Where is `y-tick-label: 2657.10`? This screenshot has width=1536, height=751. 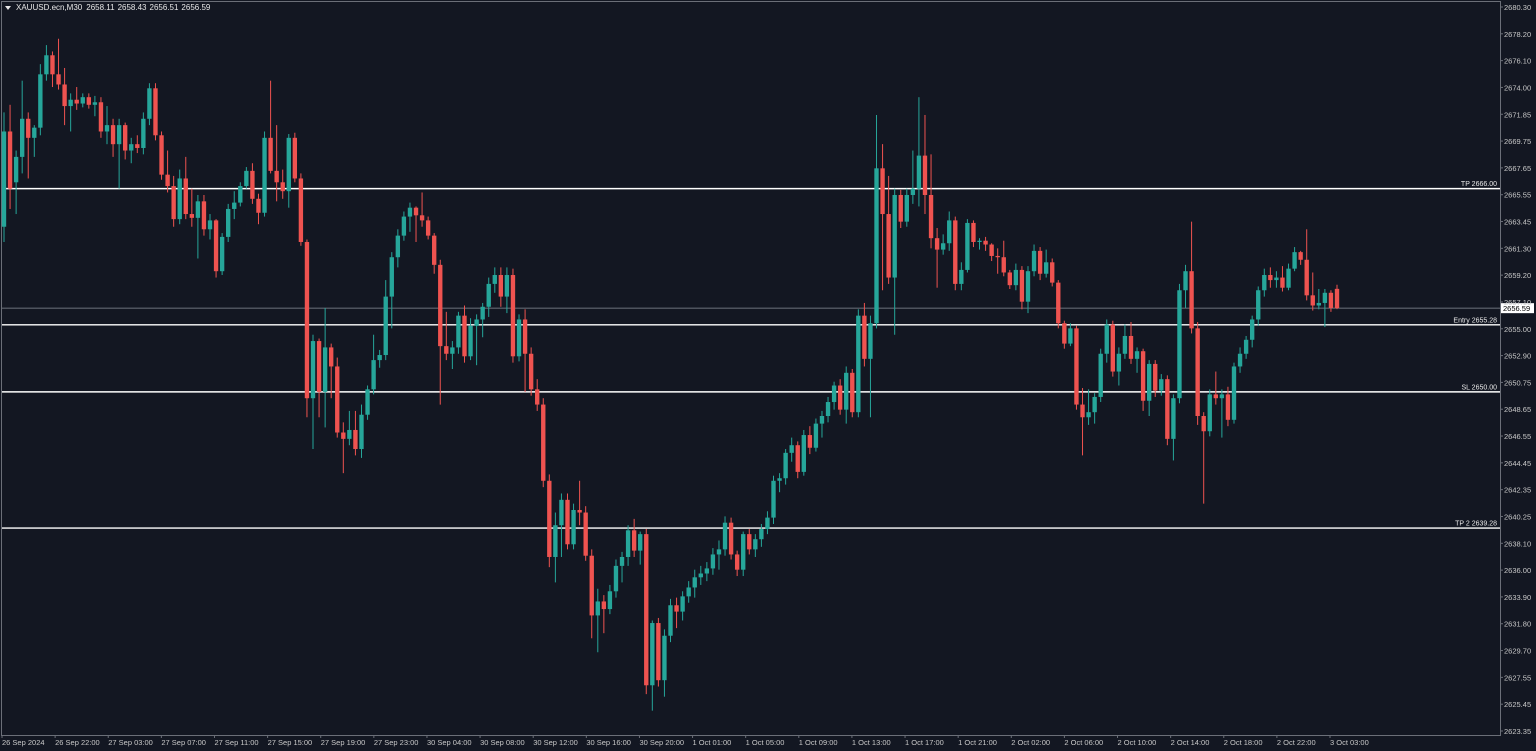 y-tick-label: 2657.10 is located at coordinates (1517, 302).